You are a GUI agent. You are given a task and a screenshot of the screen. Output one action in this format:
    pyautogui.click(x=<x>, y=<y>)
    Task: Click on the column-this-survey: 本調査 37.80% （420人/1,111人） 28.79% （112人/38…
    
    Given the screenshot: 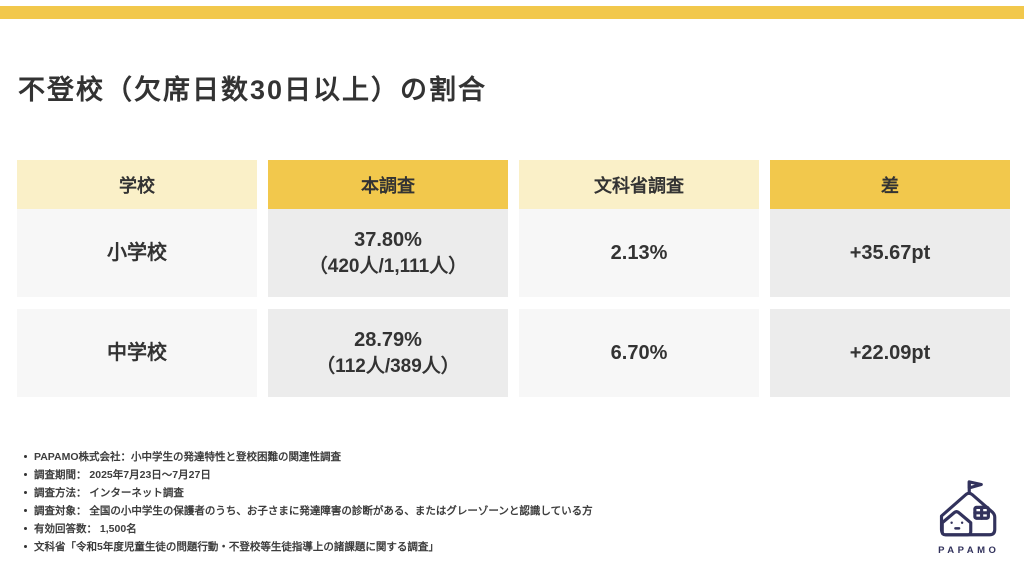 What is the action you would take?
    pyautogui.click(x=388, y=278)
    